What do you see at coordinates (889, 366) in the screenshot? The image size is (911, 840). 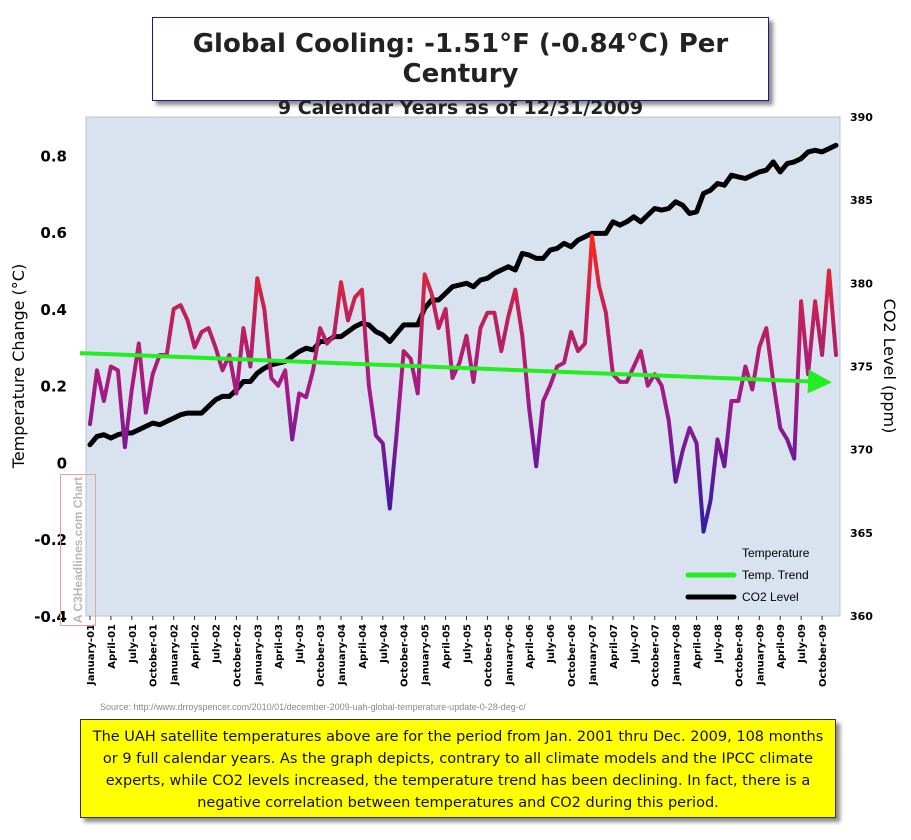 I see `y-axis-right-label: CO2 Level (ppm)` at bounding box center [889, 366].